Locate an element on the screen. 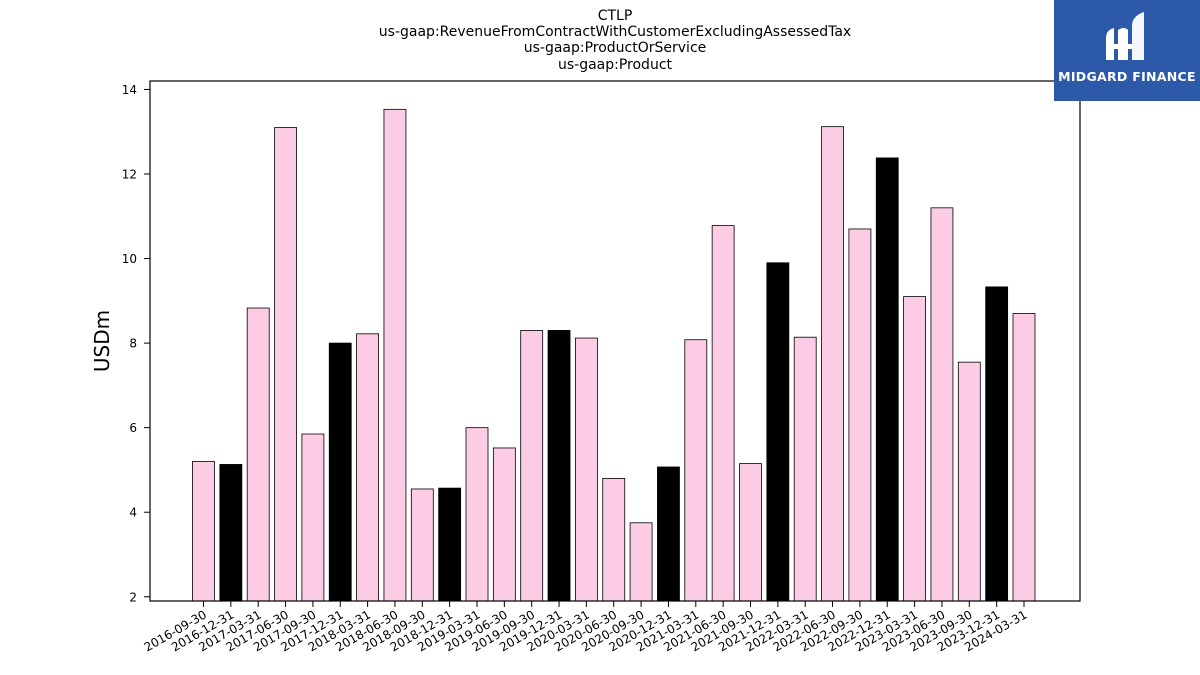 The image size is (1200, 675). logo-mark-icon is located at coordinates (1125, 36).